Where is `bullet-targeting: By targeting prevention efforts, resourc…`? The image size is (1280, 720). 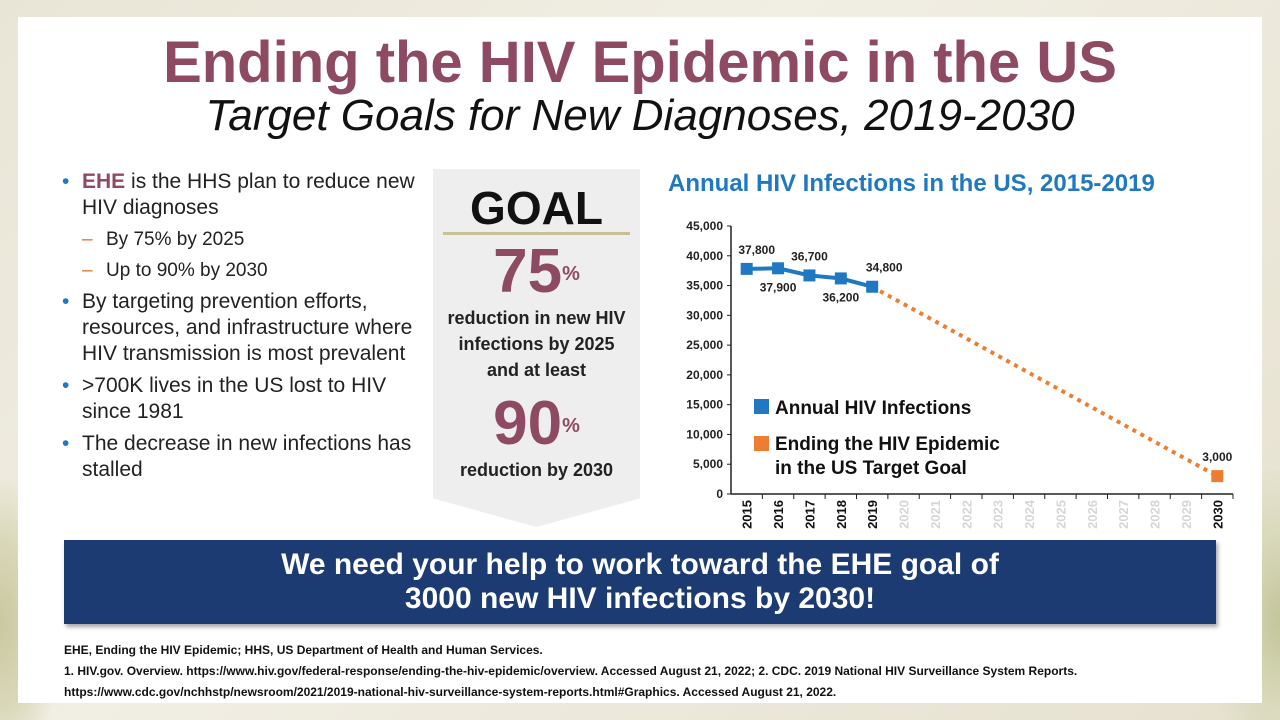
bullet-targeting: By targeting prevention efforts, resourc… is located at coordinates (242, 328).